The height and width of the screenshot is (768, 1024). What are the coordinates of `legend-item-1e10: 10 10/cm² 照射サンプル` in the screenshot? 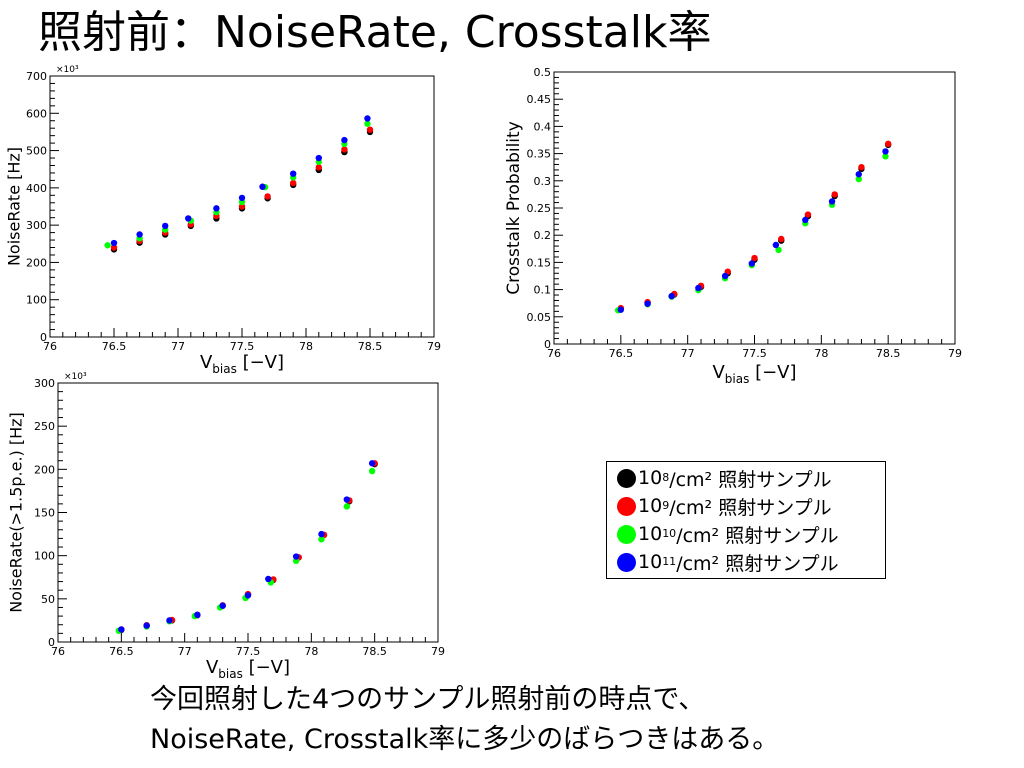 It's located at (751, 534).